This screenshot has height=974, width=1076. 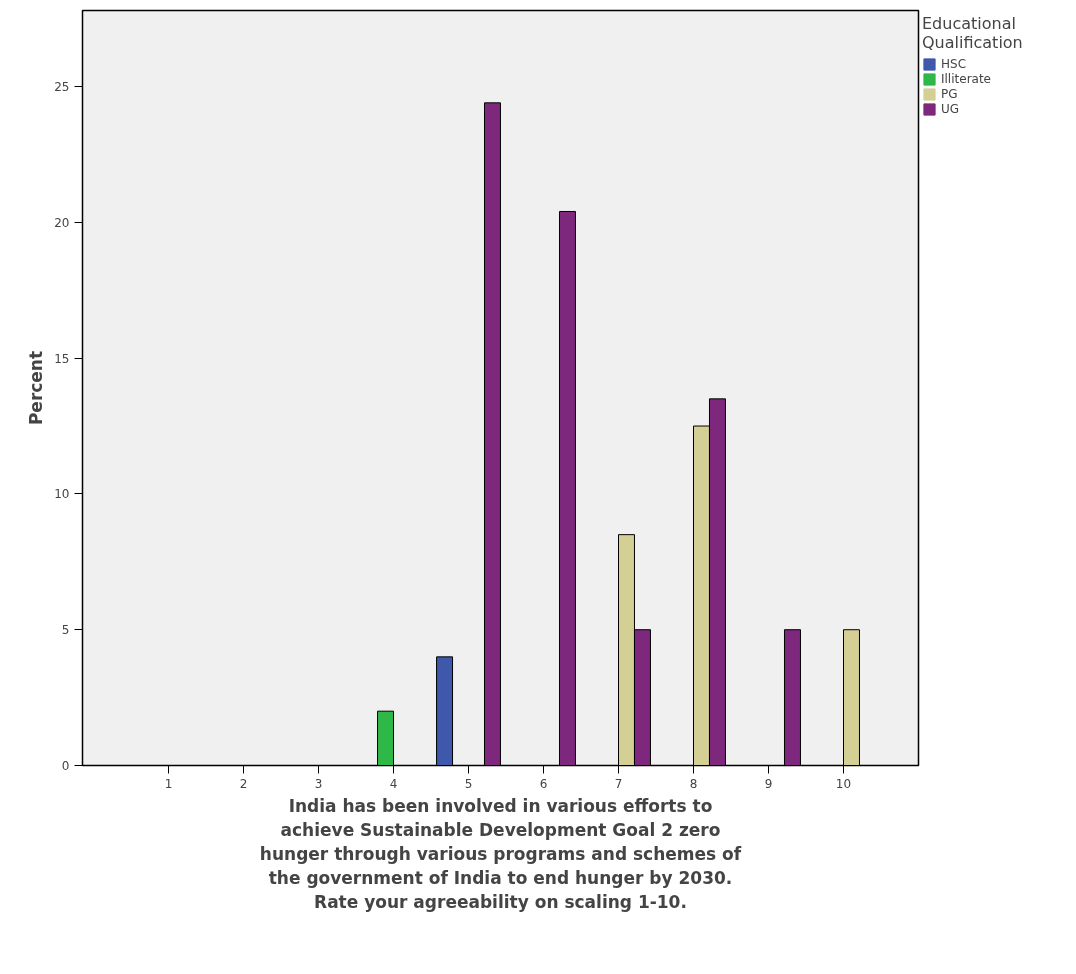 I want to click on x-tick-label: 3, so click(x=318, y=783).